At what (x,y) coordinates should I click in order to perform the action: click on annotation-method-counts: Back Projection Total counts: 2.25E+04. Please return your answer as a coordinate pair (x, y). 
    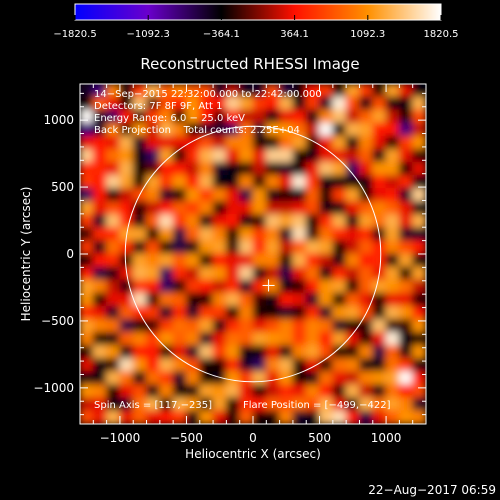
    Looking at the image, I should click on (197, 130).